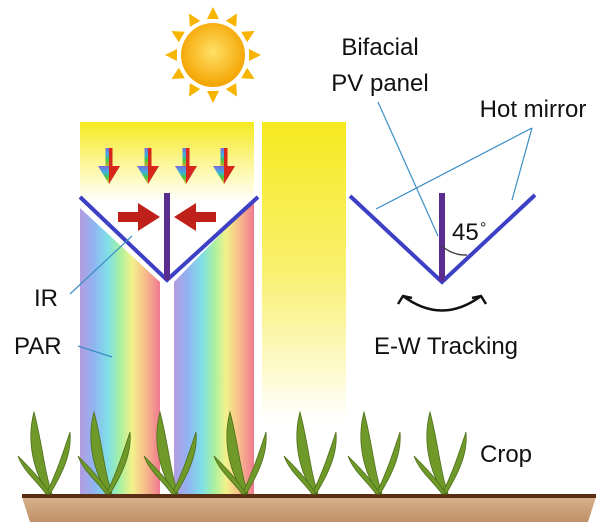 Image resolution: width=602 pixels, height=522 pixels. I want to click on pv-panel-left, so click(167, 236).